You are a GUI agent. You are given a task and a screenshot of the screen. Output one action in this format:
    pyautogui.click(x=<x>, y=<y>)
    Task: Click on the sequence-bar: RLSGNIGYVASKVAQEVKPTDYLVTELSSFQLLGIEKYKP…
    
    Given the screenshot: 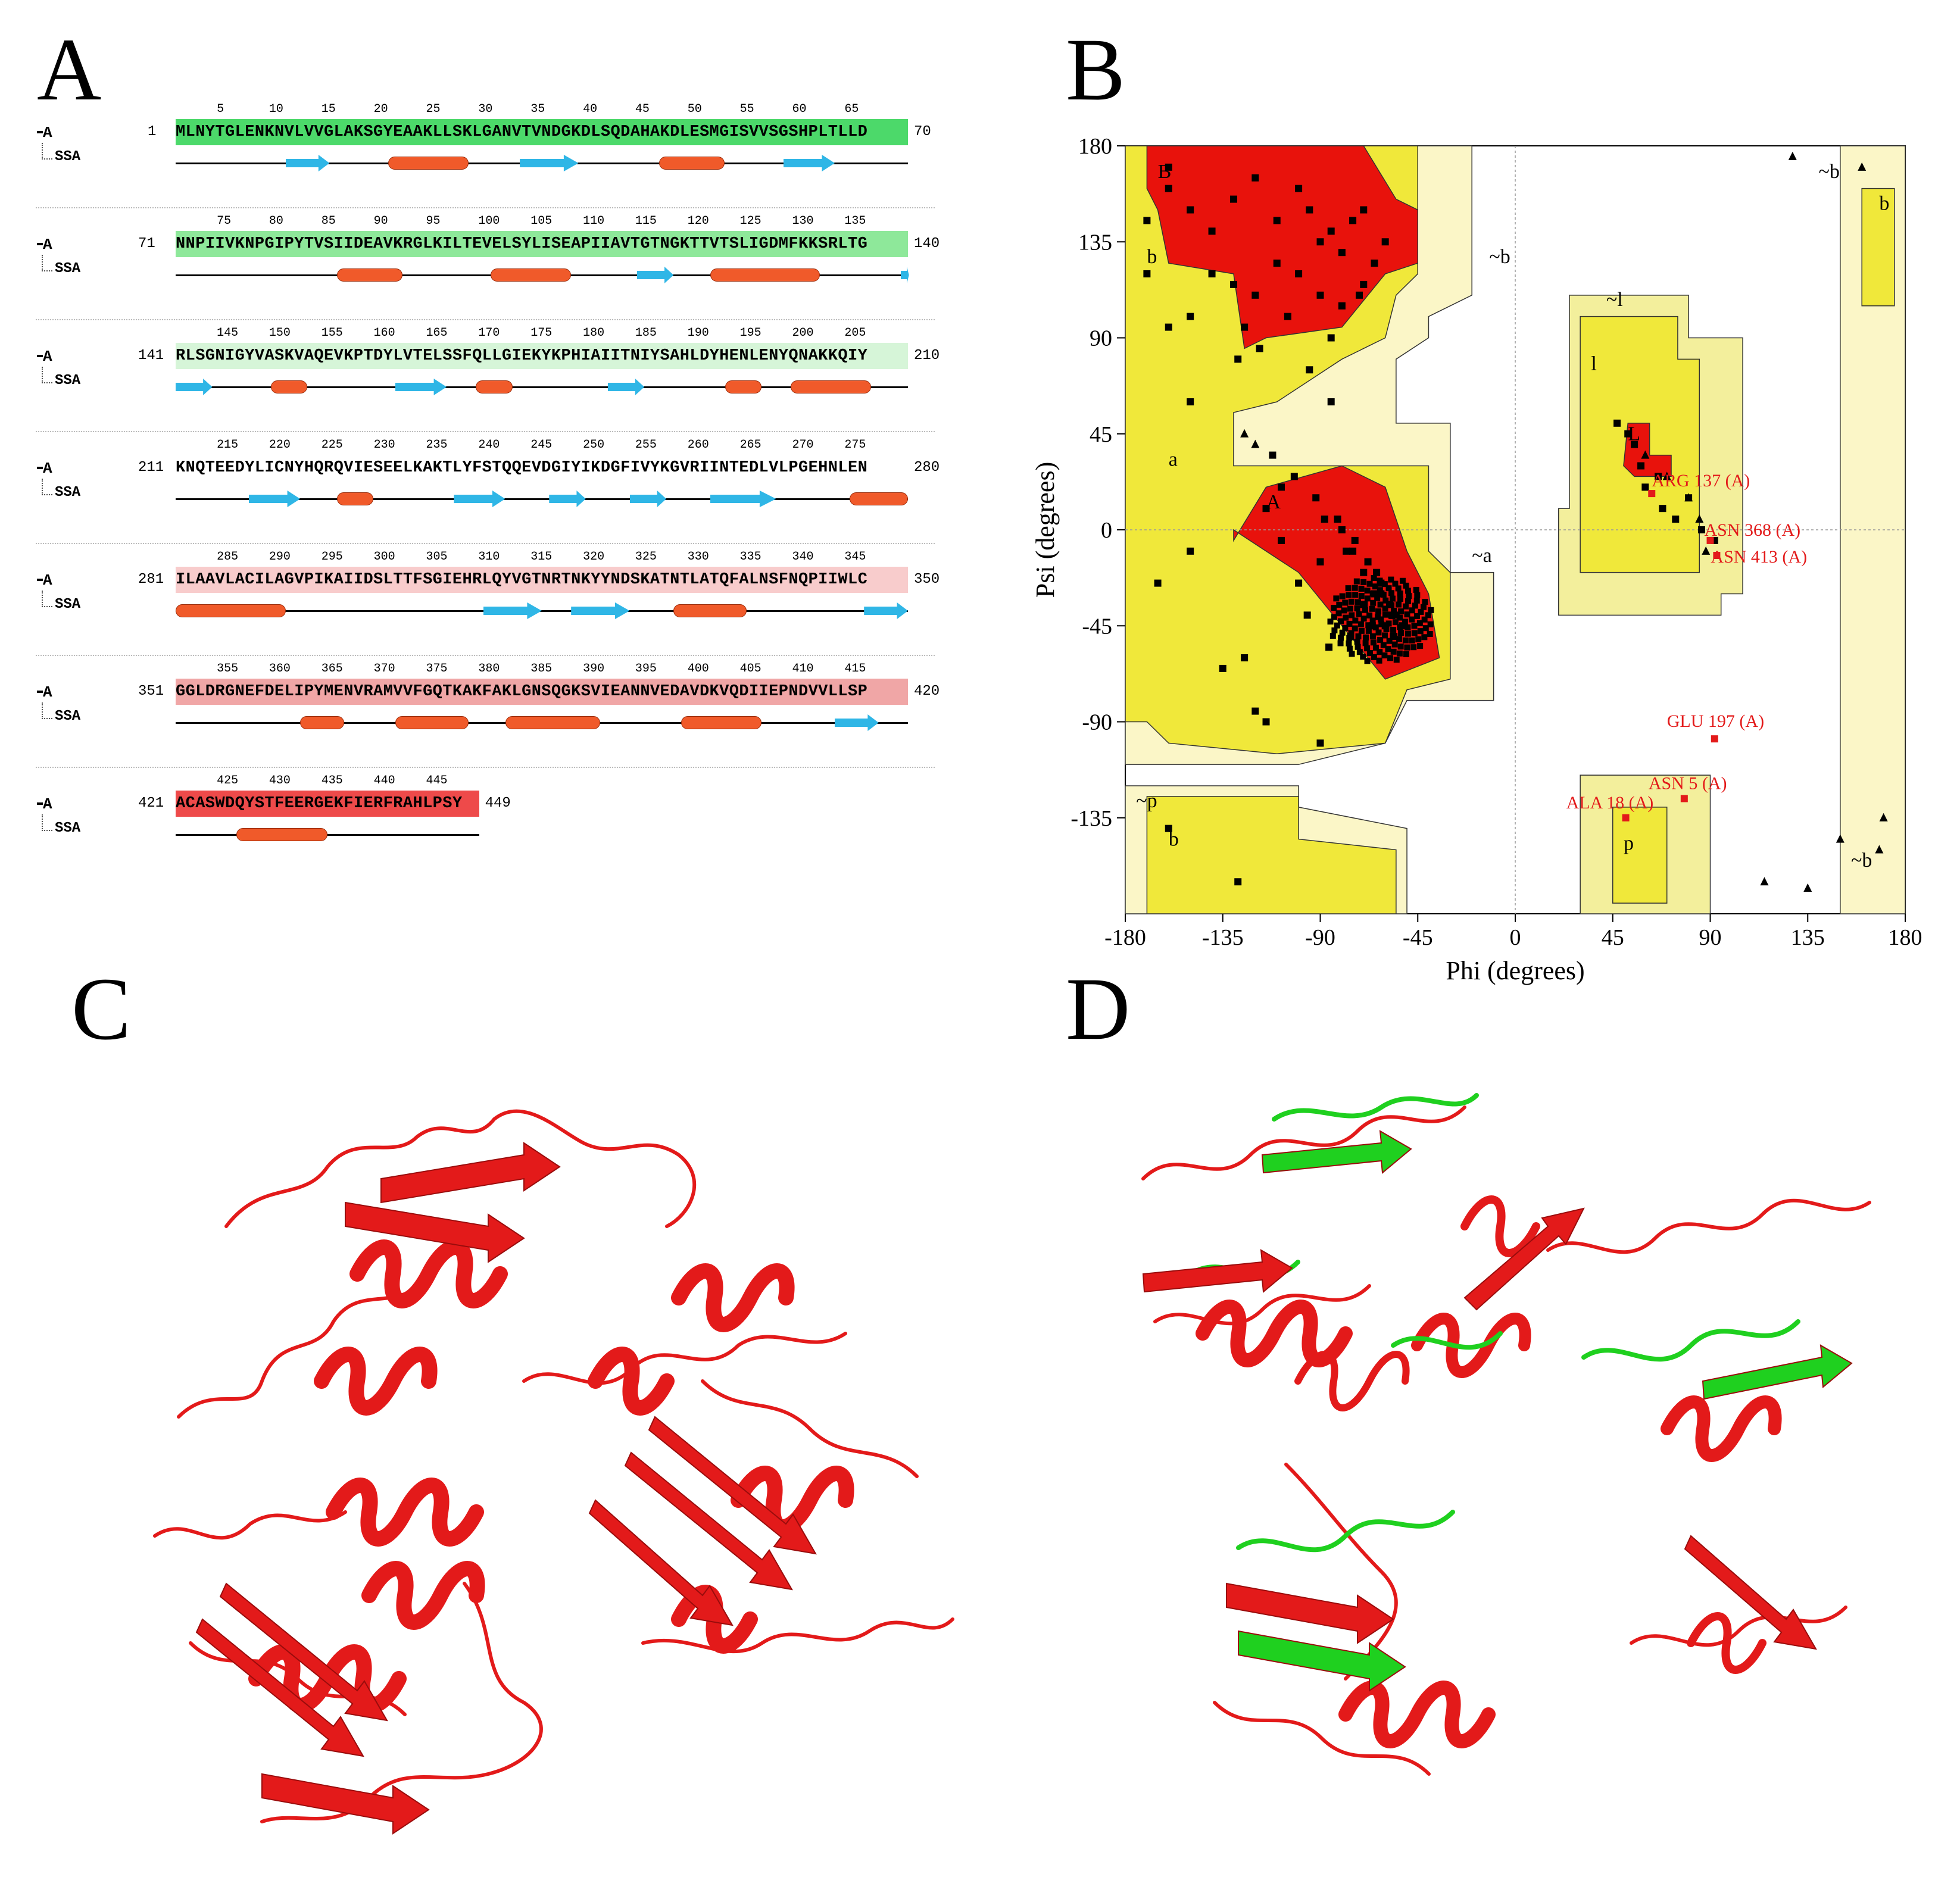 What is the action you would take?
    pyautogui.click(x=542, y=356)
    